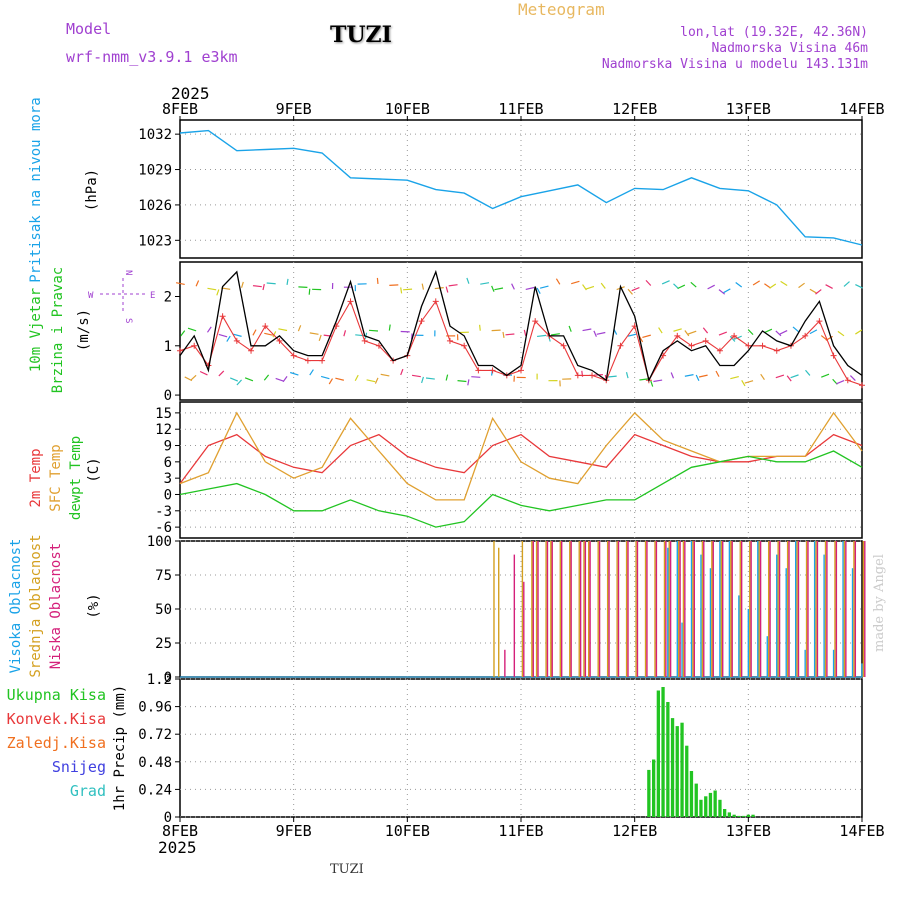  I want to click on y-tick-label-clouds: 75, so click(163, 576).